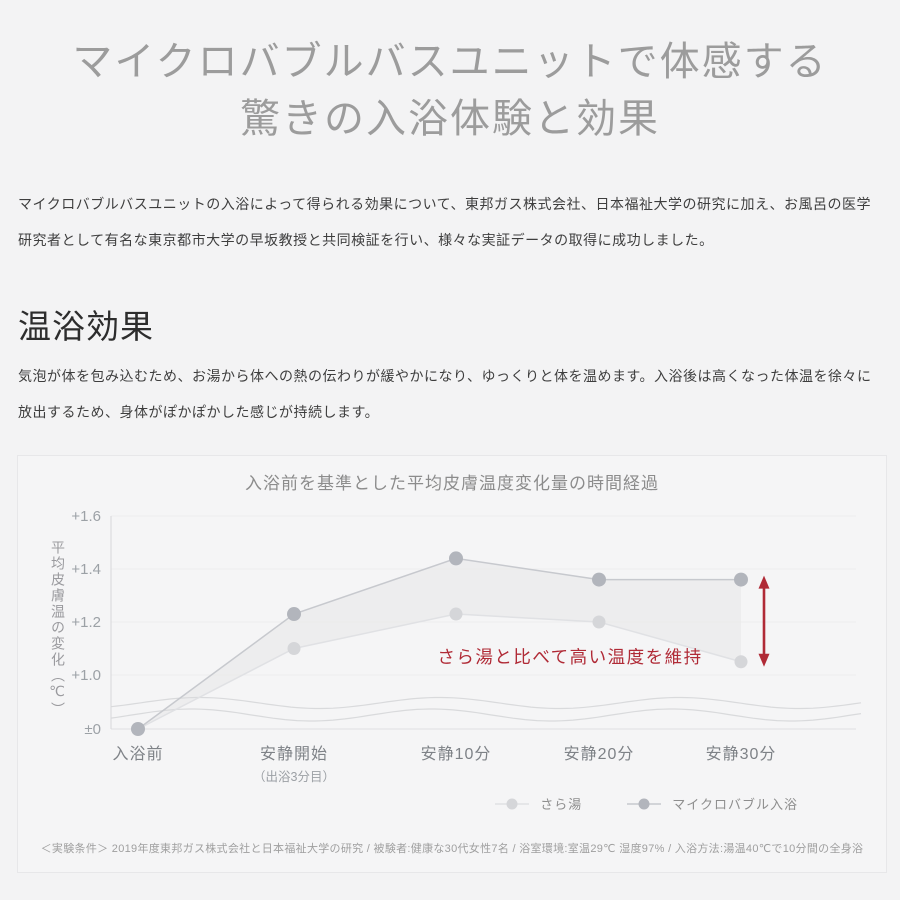  I want to click on x-axis-sublabel: （出浴3分目）, so click(294, 777).